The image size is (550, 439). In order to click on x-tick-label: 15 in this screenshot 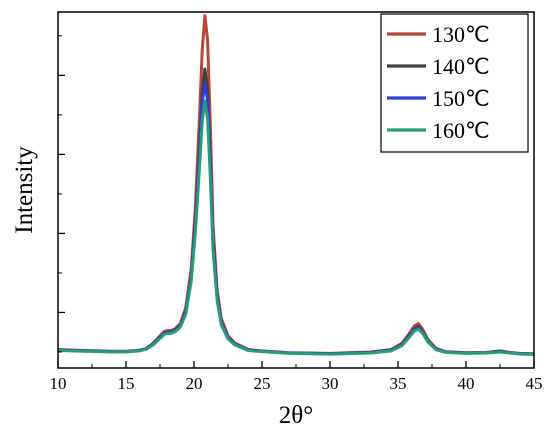, I will do `click(126, 383)`.